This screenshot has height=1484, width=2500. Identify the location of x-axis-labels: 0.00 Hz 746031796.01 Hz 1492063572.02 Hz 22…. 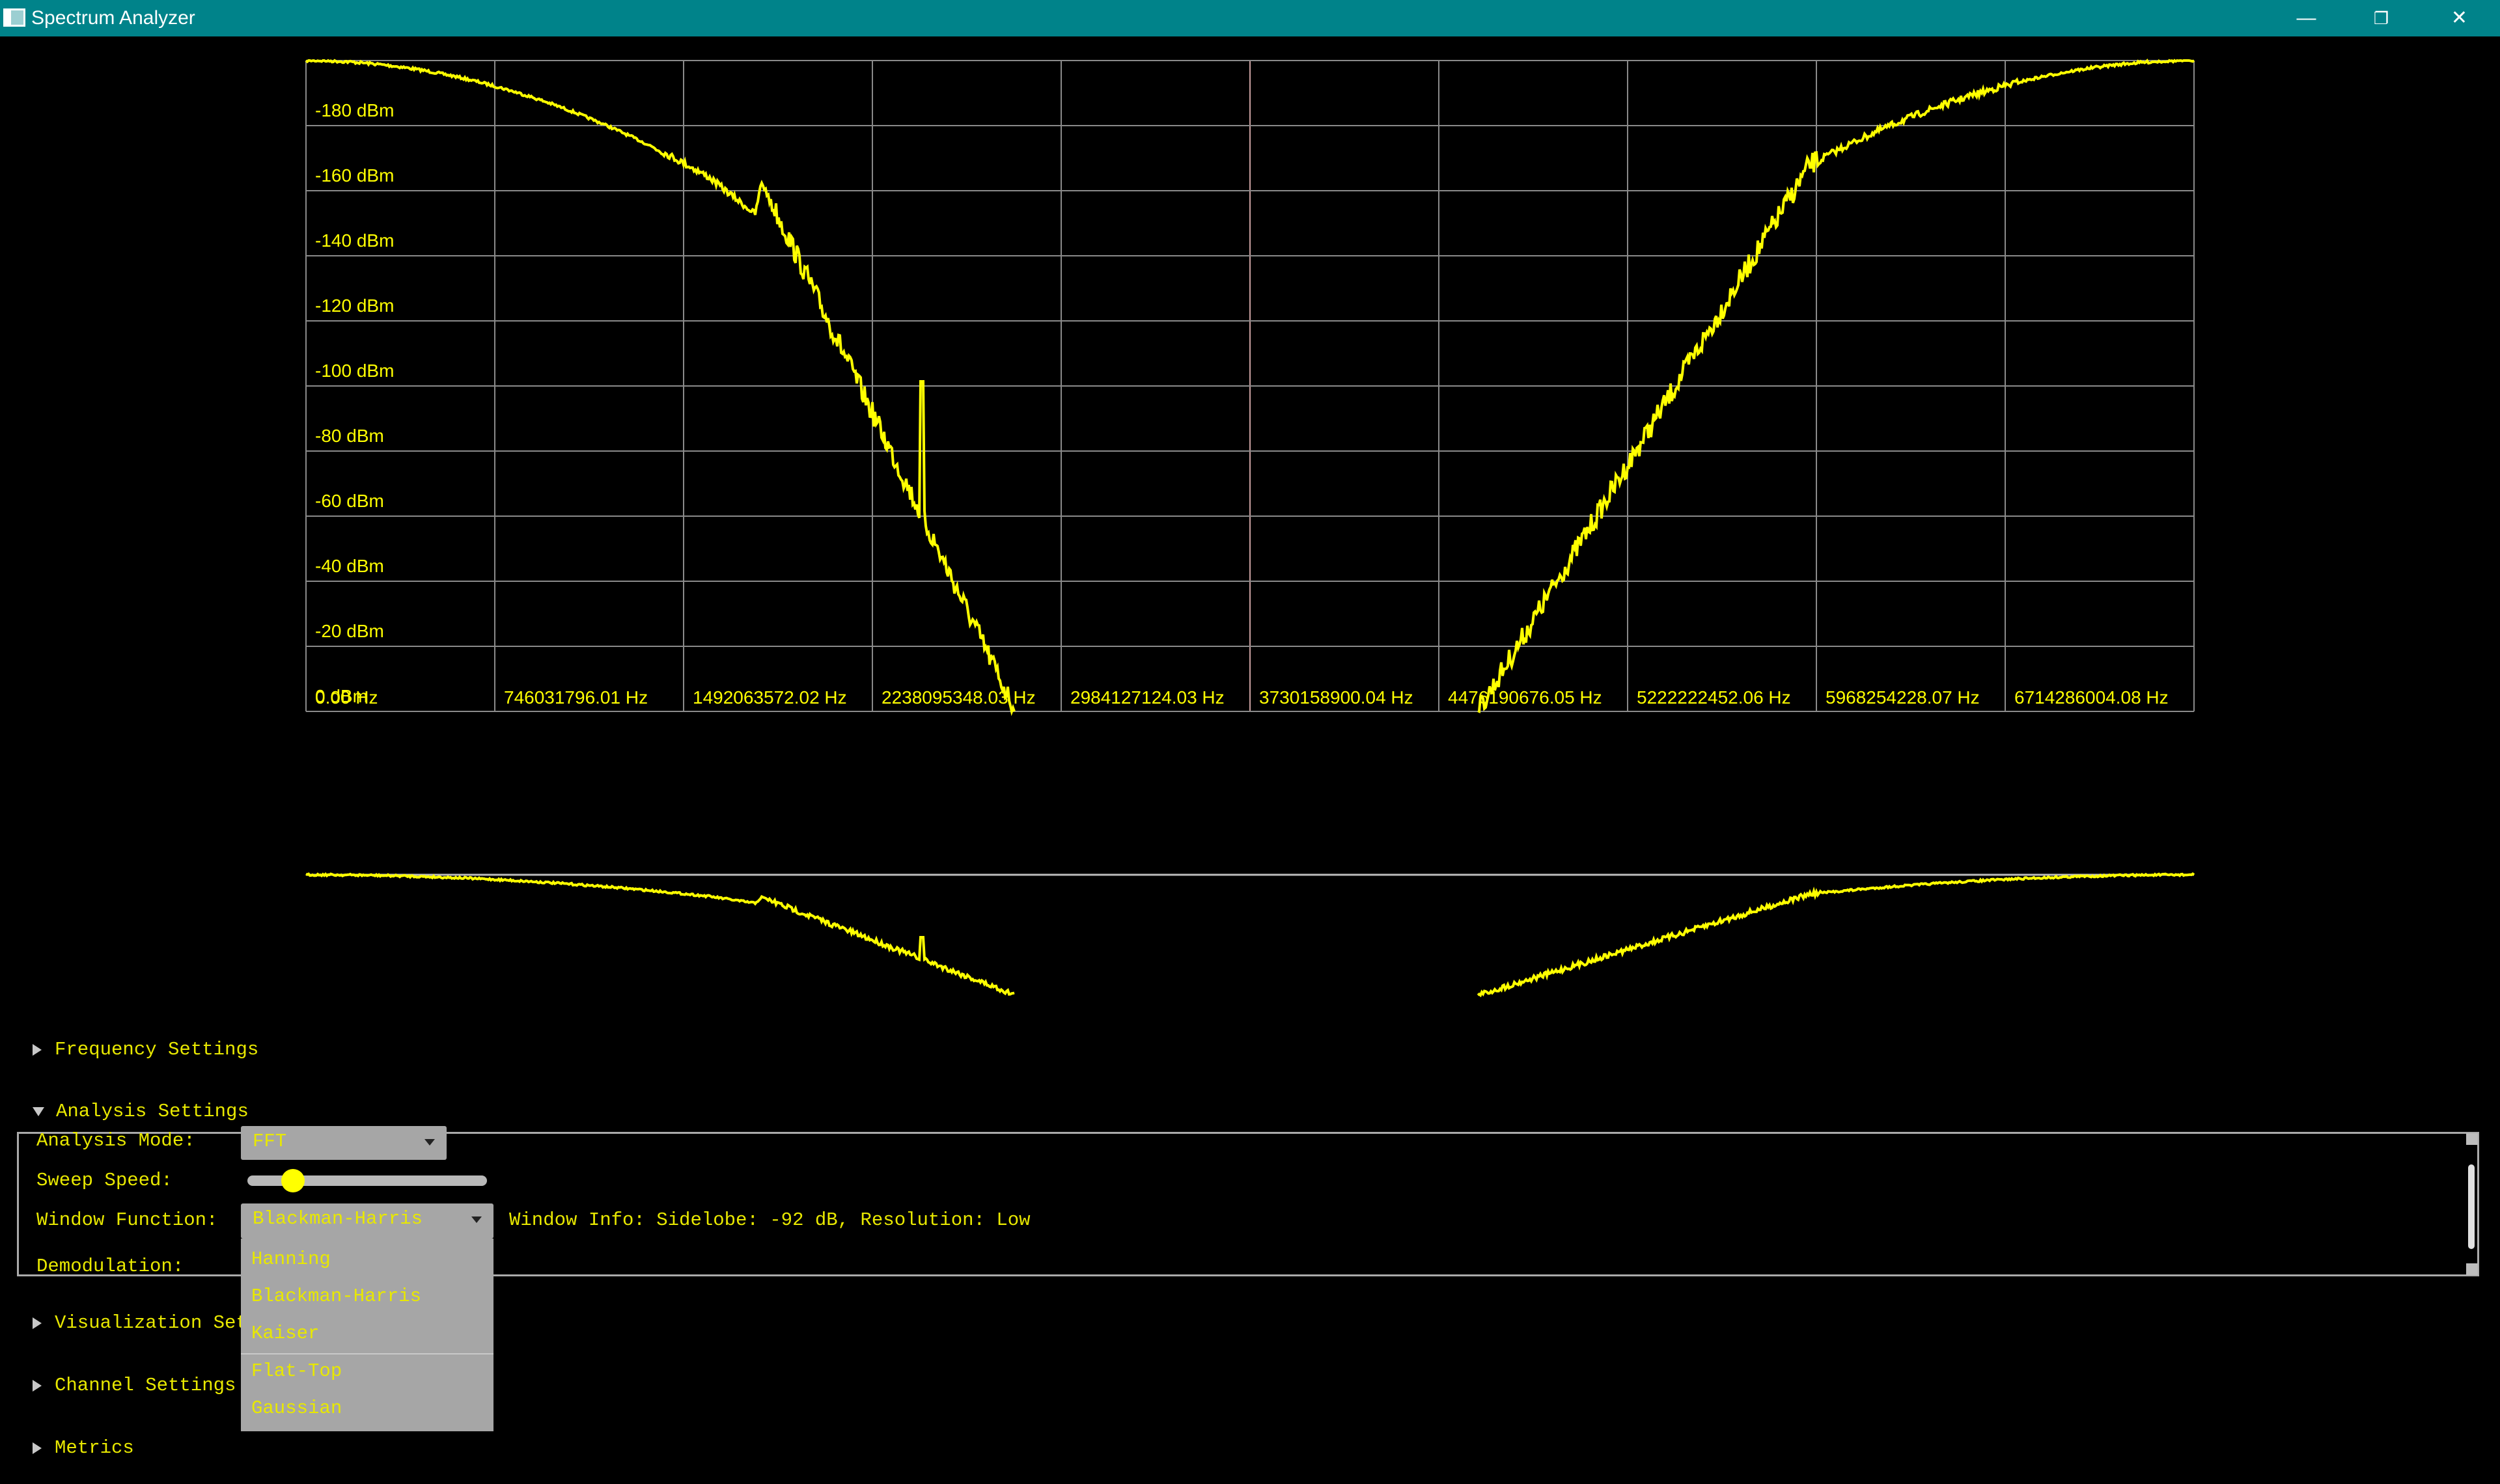
(1242, 697).